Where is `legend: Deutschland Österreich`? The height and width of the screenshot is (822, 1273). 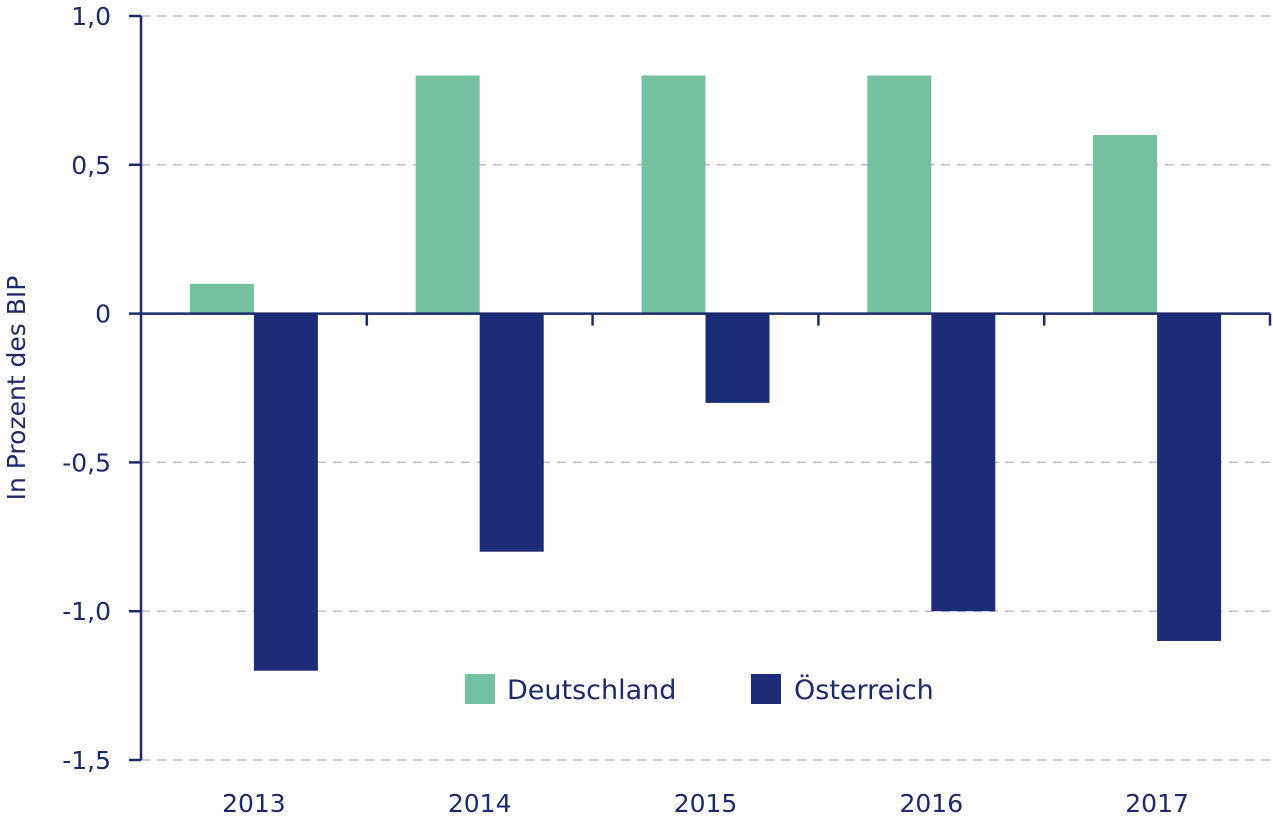
legend: Deutschland Österreich is located at coordinates (699, 690).